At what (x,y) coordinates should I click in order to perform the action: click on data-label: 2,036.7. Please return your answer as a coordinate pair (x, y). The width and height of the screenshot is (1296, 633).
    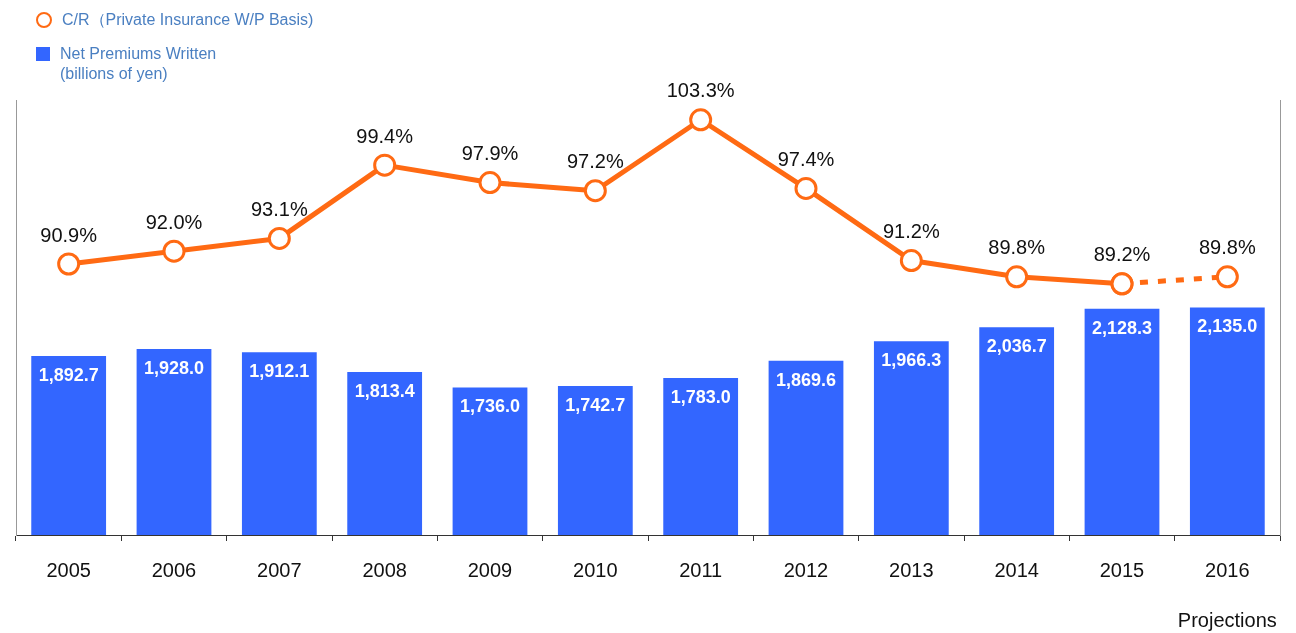
    Looking at the image, I should click on (1016, 346).